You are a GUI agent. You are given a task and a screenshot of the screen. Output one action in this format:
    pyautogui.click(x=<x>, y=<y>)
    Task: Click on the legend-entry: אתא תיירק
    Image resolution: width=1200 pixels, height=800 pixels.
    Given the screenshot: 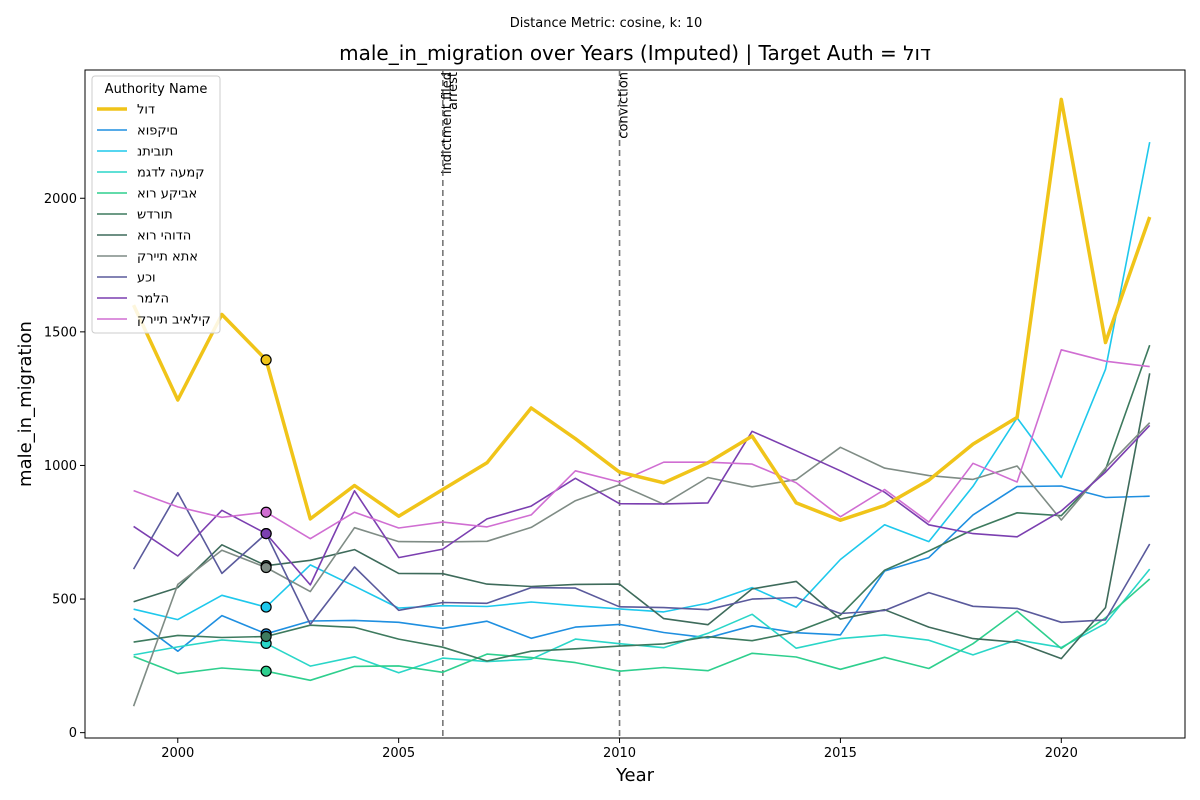 What is the action you would take?
    pyautogui.click(x=167, y=257)
    